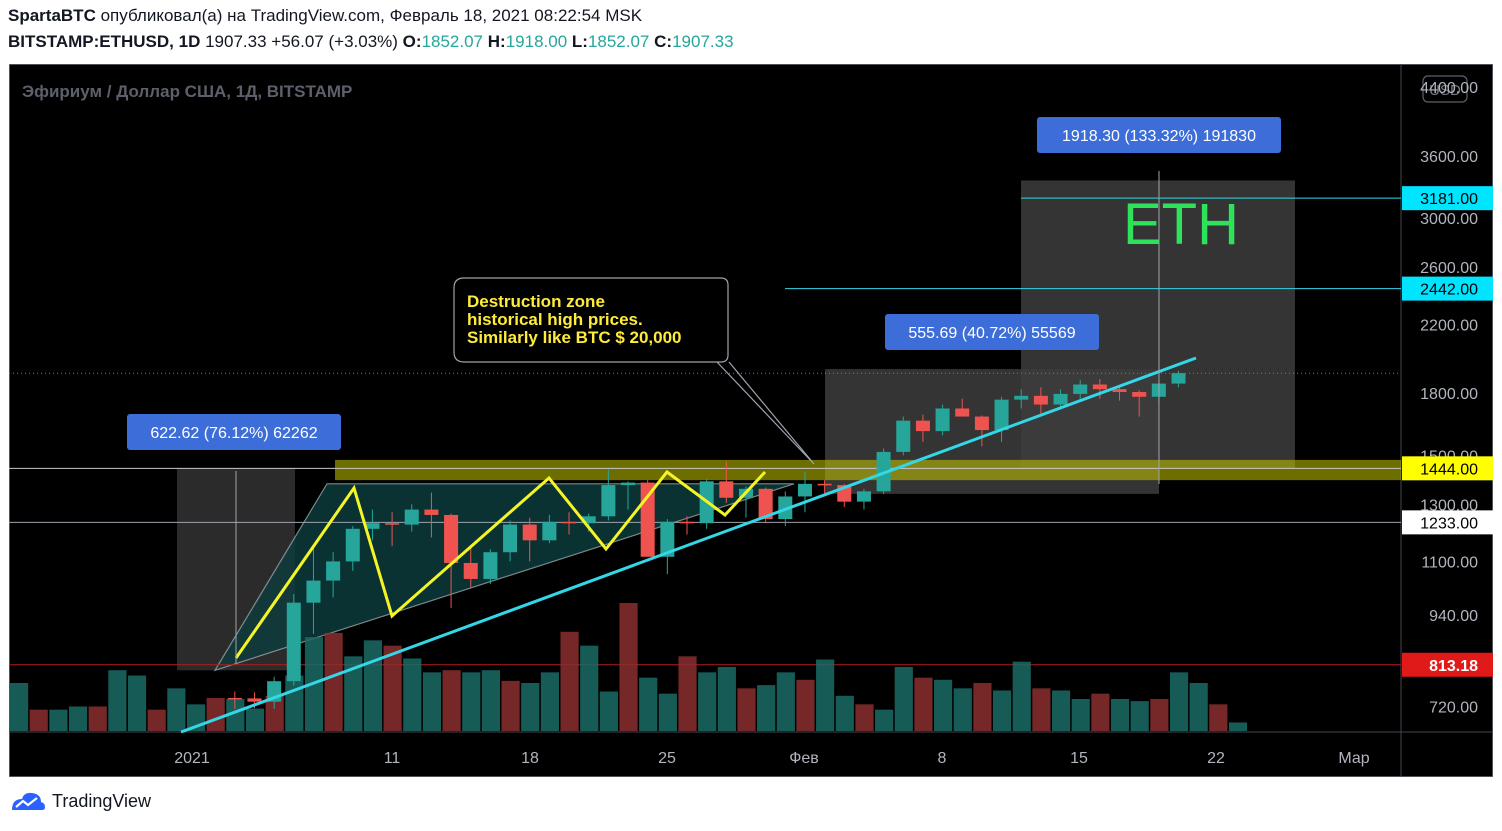 The height and width of the screenshot is (831, 1502). I want to click on price-tick-label: 1100.00, so click(1449, 562).